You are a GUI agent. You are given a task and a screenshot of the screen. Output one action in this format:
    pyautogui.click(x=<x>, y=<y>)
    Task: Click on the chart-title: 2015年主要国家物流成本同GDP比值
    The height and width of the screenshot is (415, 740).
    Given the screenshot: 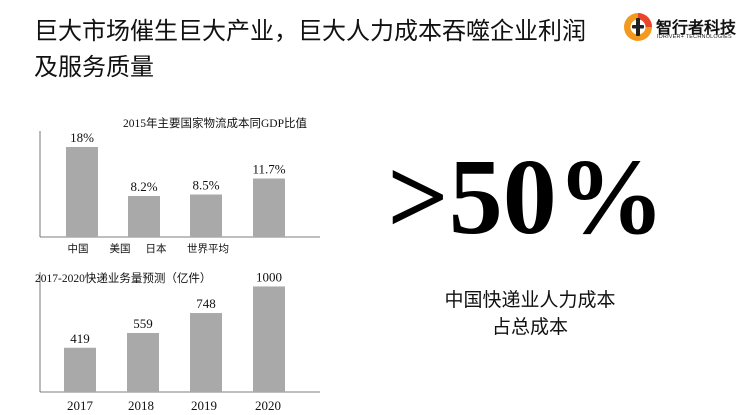 What is the action you would take?
    pyautogui.click(x=215, y=123)
    